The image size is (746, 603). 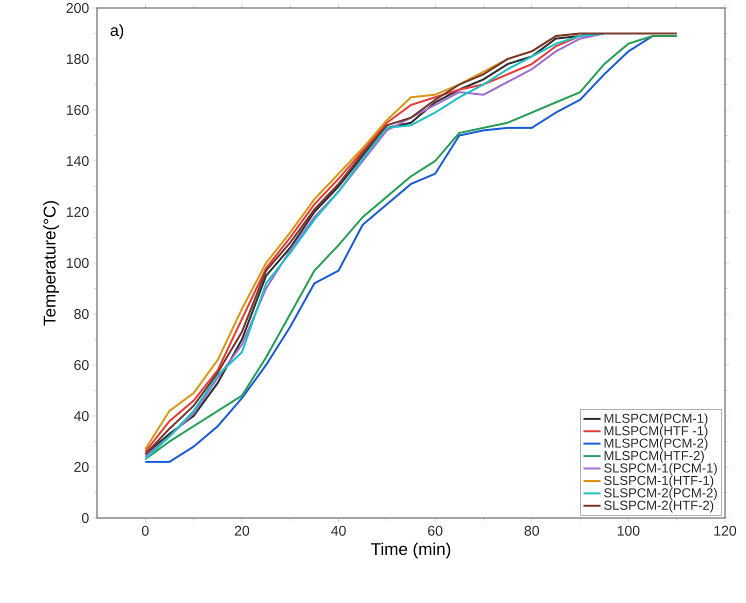 What do you see at coordinates (81, 365) in the screenshot?
I see `y-tick-label: 60` at bounding box center [81, 365].